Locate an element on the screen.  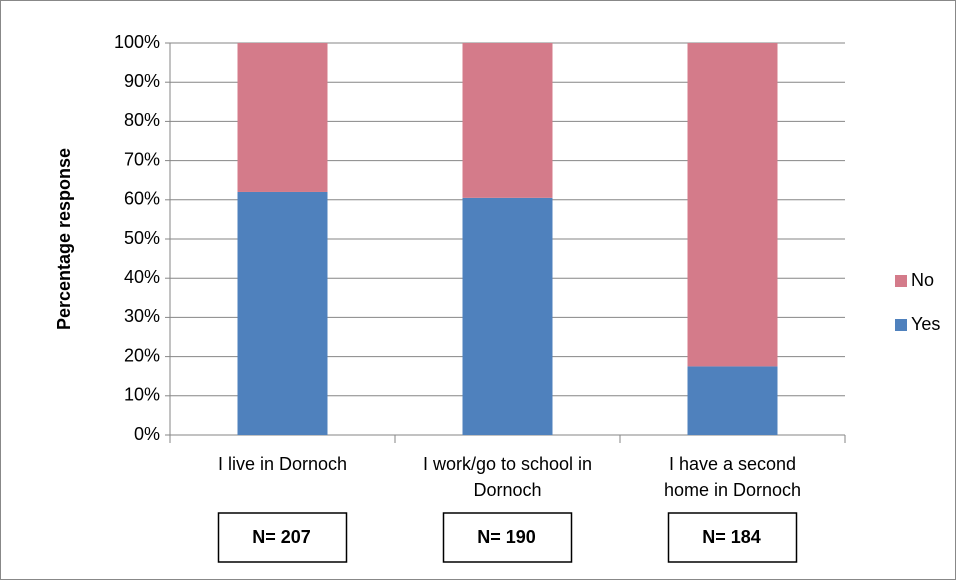
x-tick-label-line: I live in Dornoch is located at coordinates (282, 464).